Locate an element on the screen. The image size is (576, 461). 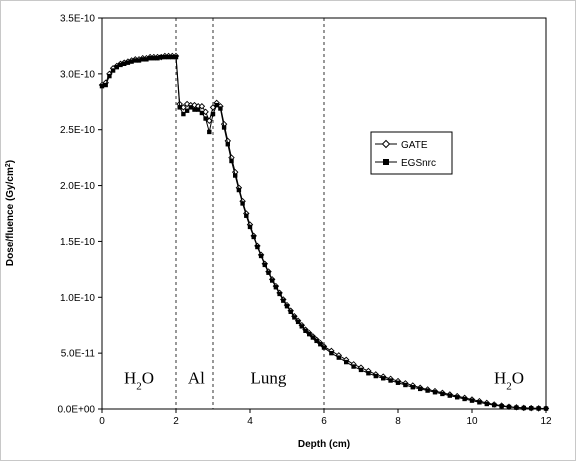
x-axis-title: Depth (cm) is located at coordinates (324, 444).